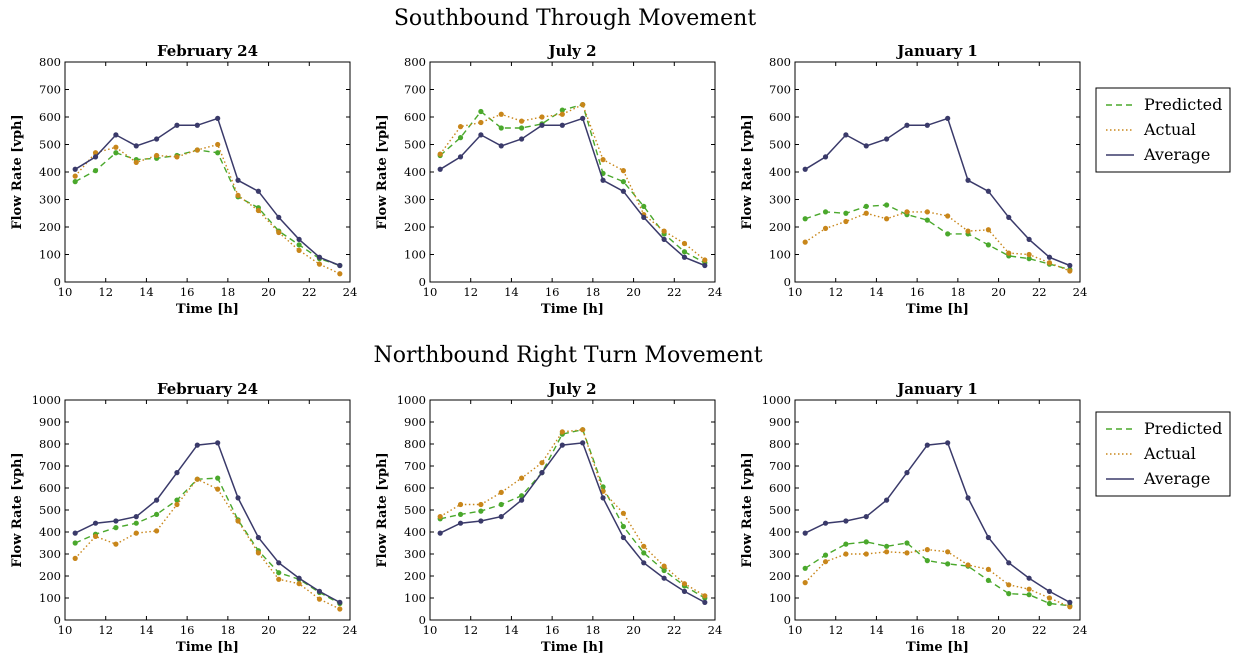  What do you see at coordinates (937, 192) in the screenshot?
I see `series-line-average` at bounding box center [937, 192].